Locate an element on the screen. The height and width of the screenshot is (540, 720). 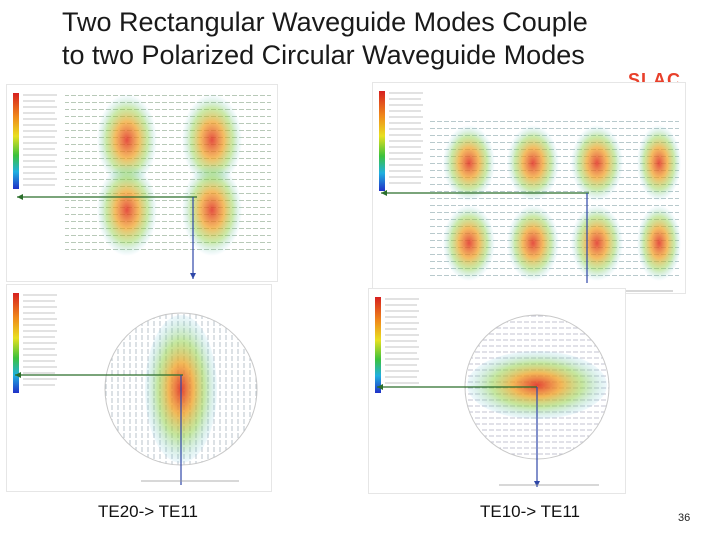
title-line-1: Two Rectangular Waveguide Modes Couple is located at coordinates (325, 22).